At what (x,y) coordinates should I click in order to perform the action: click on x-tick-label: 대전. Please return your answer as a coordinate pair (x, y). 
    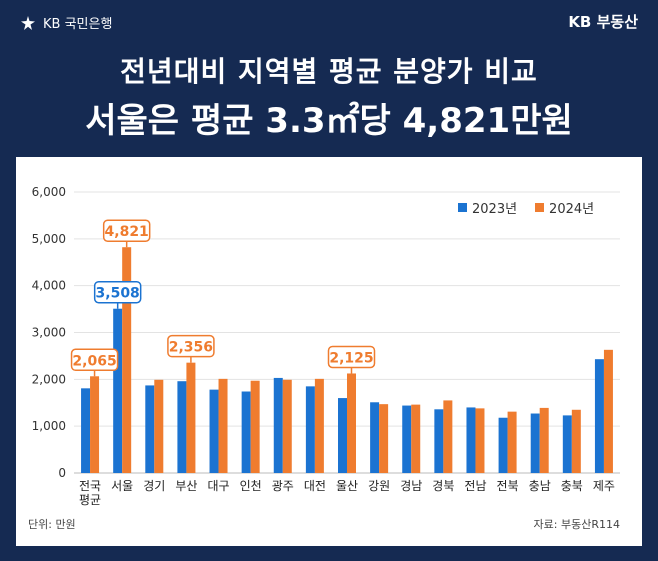
    Looking at the image, I should click on (315, 486).